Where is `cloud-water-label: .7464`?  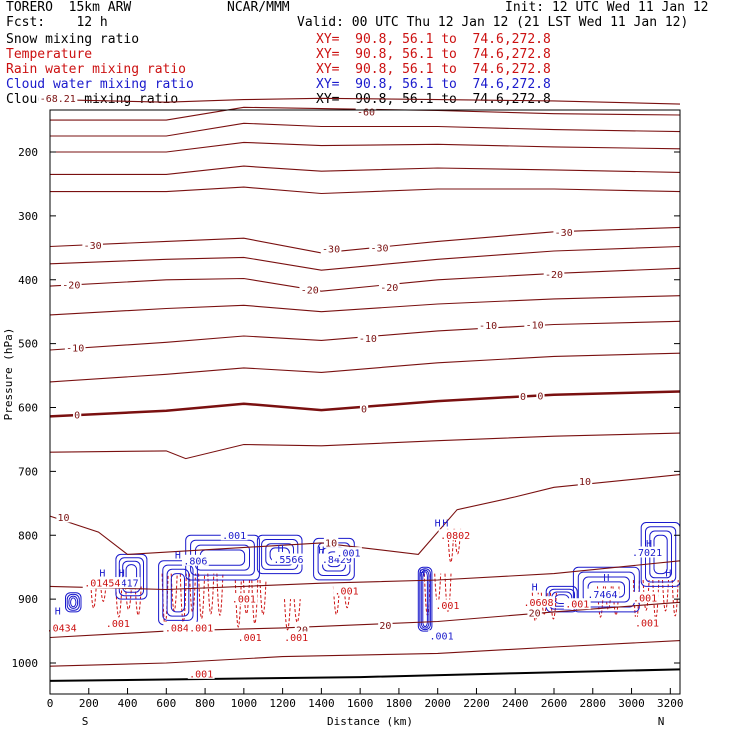 cloud-water-label: .7464 is located at coordinates (602, 595).